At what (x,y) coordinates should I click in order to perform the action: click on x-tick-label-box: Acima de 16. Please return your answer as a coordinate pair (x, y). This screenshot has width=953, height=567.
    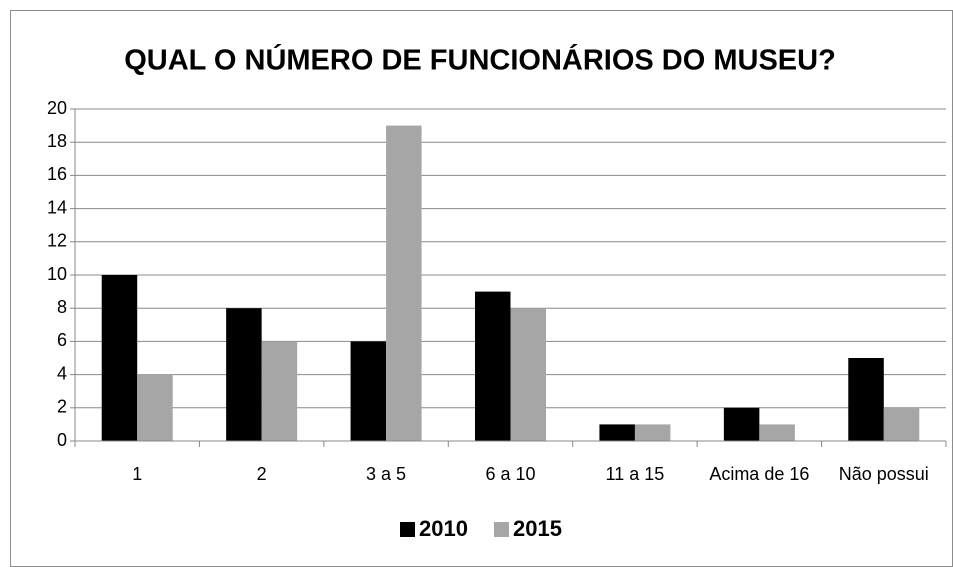
    Looking at the image, I should click on (759, 474).